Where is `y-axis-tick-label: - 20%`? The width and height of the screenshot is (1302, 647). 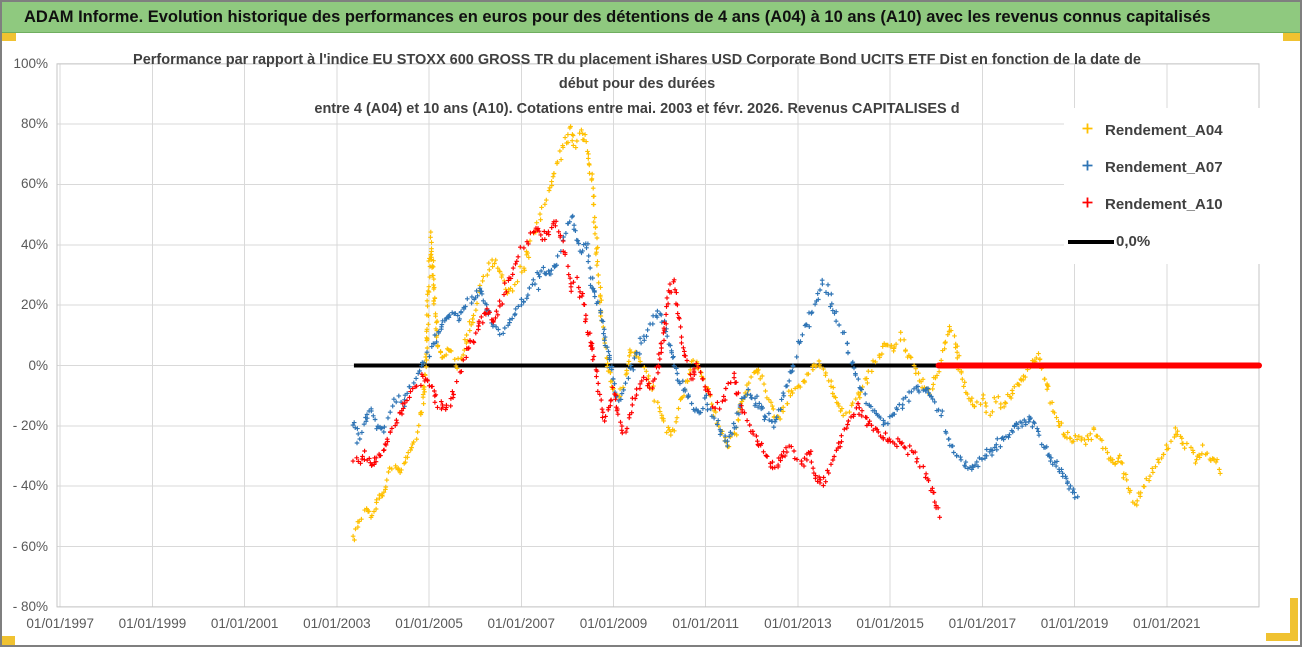
y-axis-tick-label: - 20% is located at coordinates (30, 425).